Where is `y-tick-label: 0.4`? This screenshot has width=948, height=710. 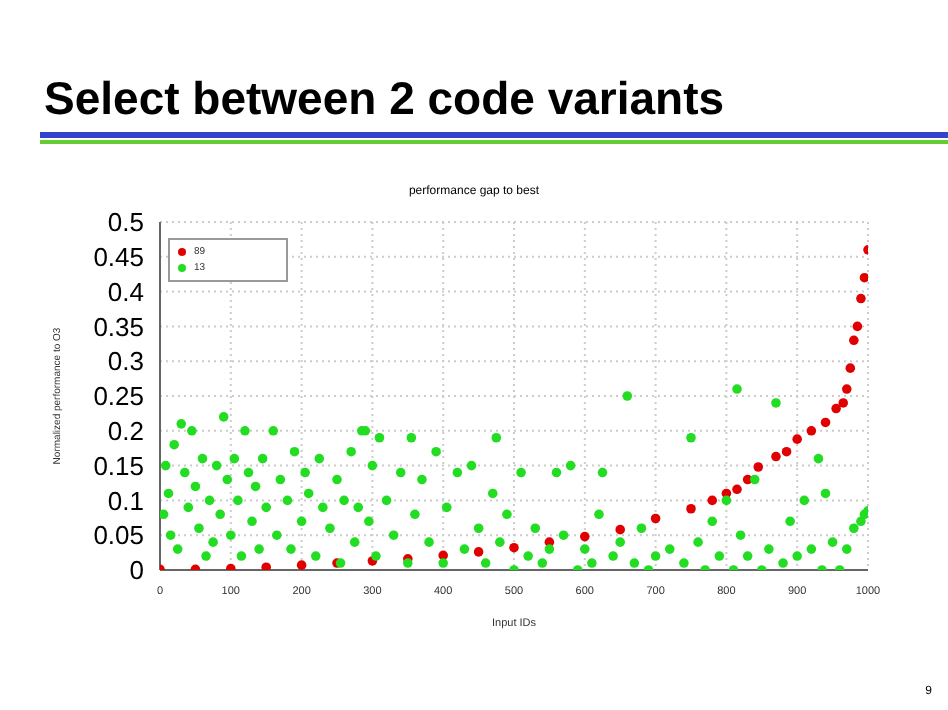
y-tick-label: 0.4 is located at coordinates (125, 291).